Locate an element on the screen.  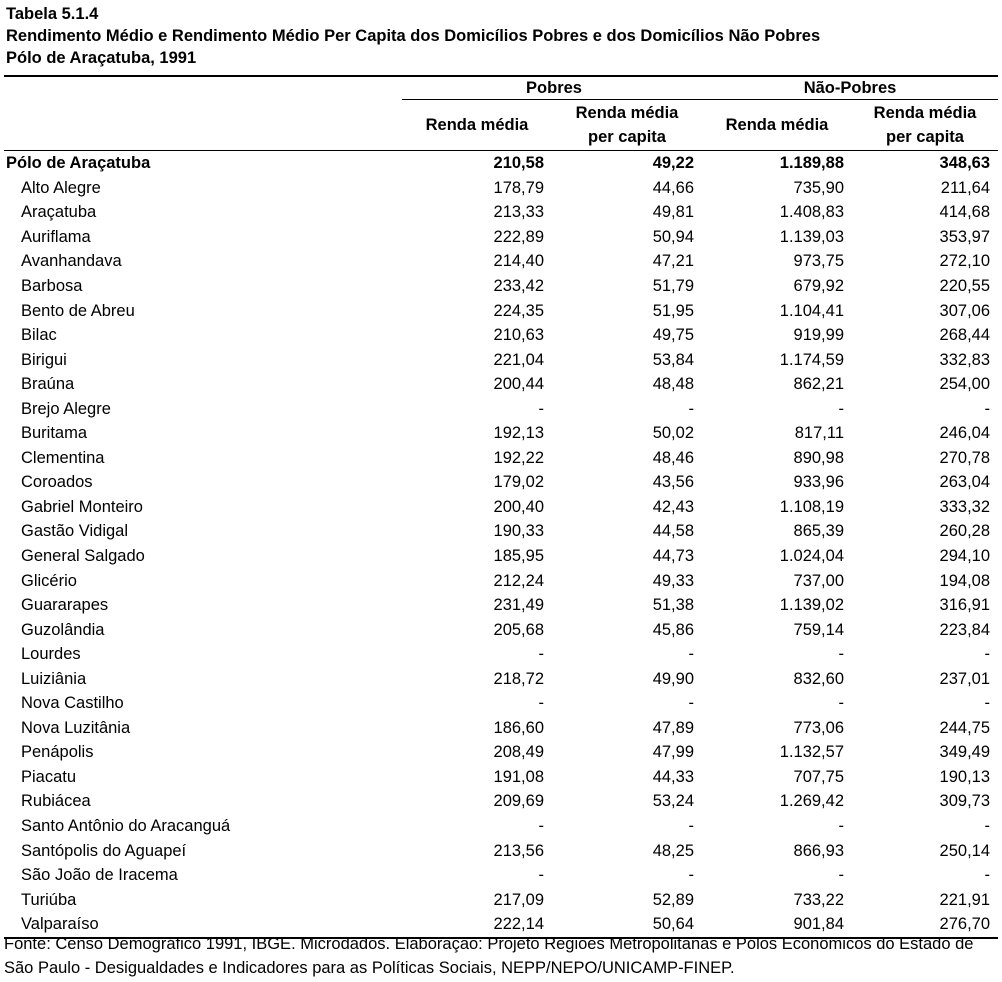
row-name: Clementina is located at coordinates (63, 457).